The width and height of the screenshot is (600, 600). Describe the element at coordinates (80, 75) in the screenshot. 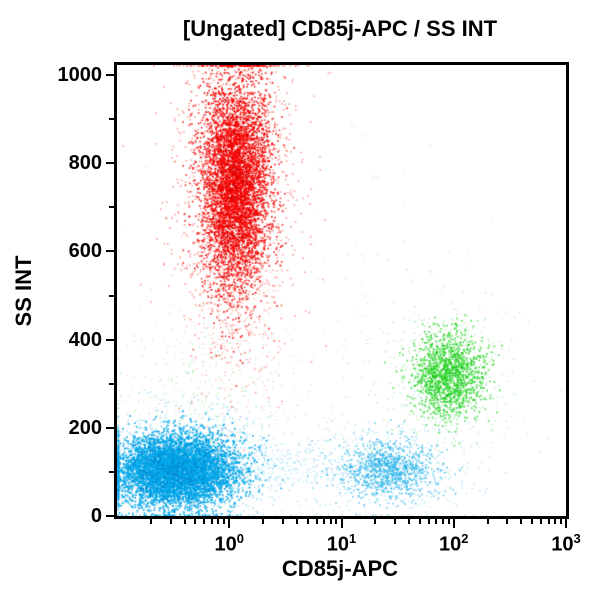

I see `y-tick-label: 1000` at that location.